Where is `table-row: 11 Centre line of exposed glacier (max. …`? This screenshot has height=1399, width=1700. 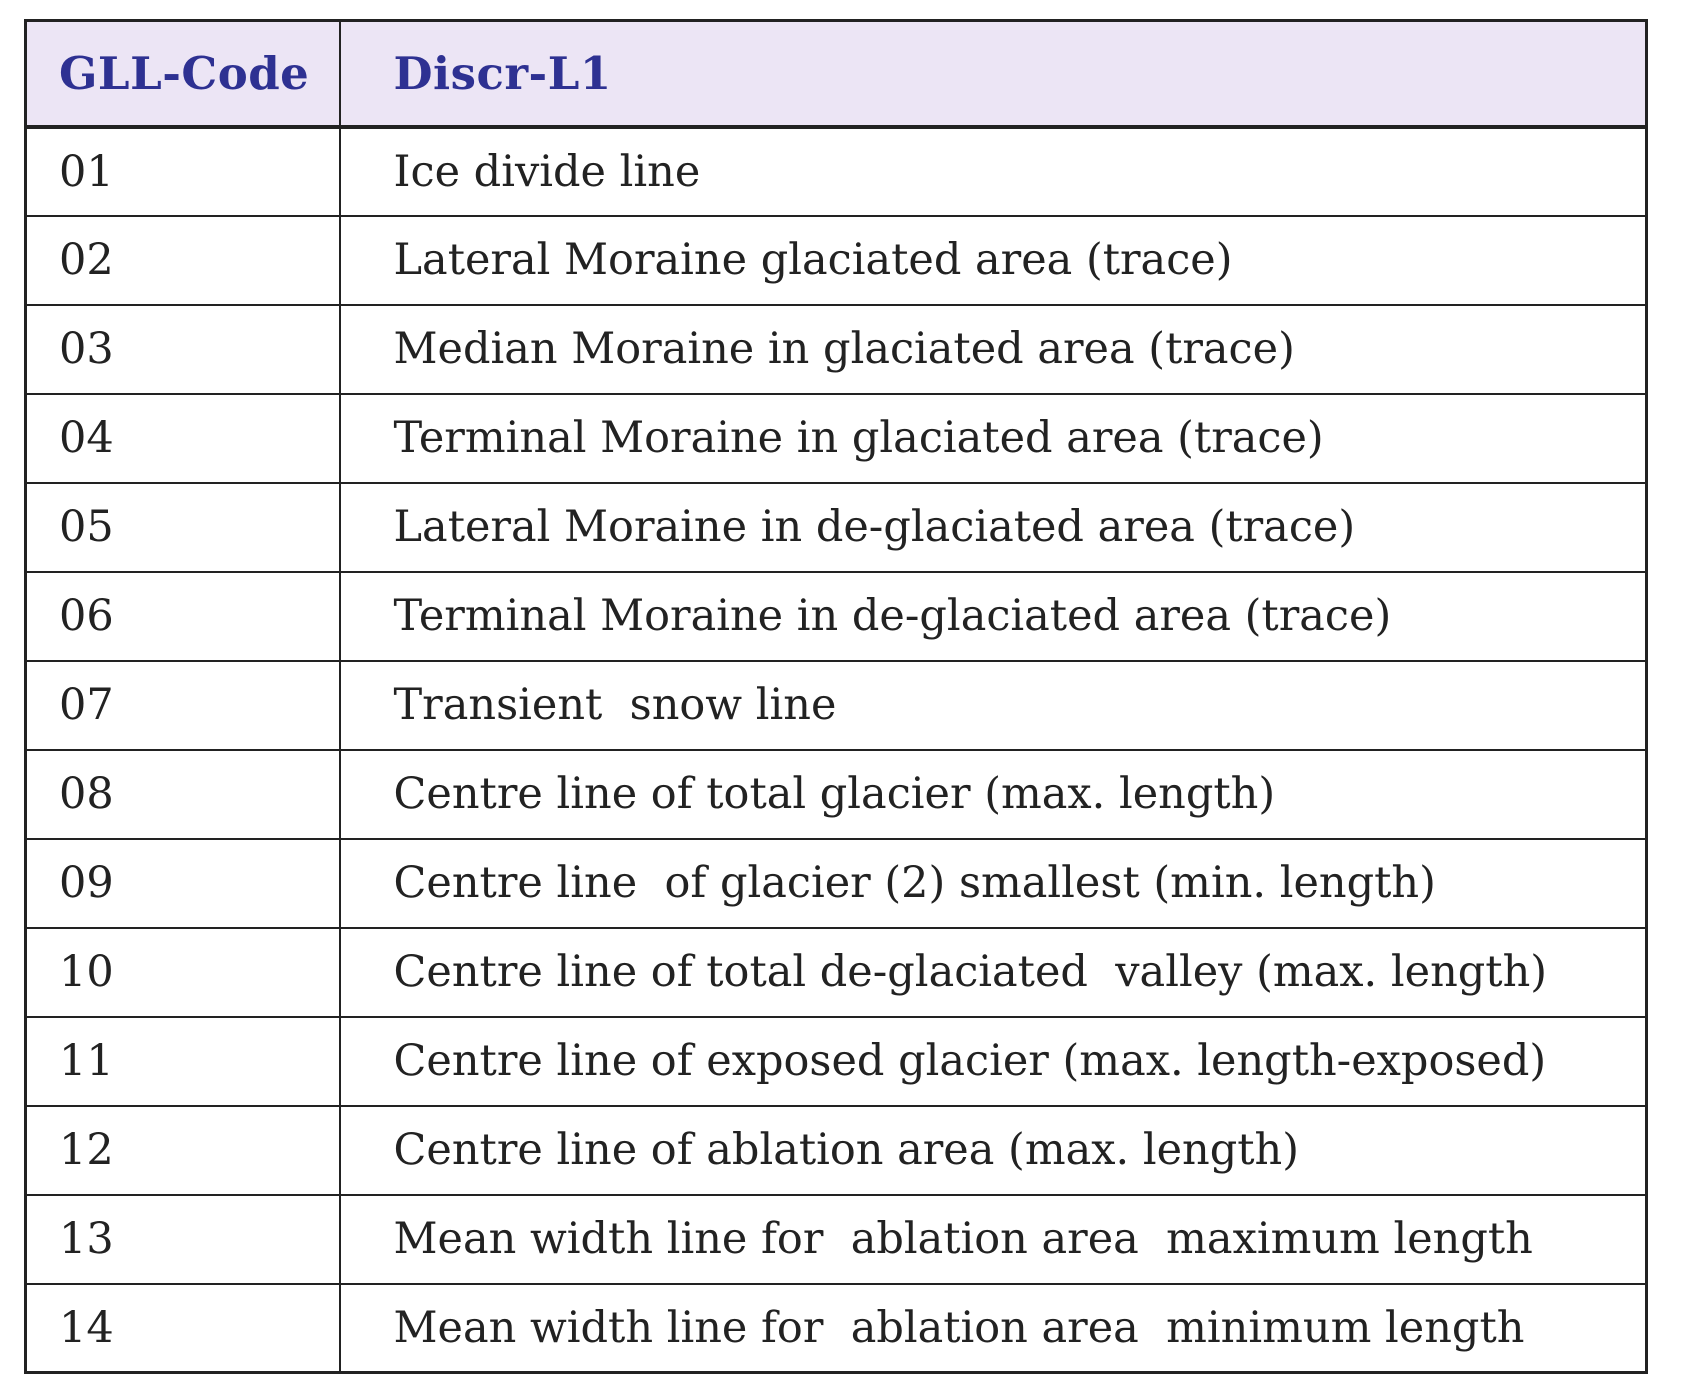 table-row: 11 Centre line of exposed glacier (max. … is located at coordinates (836, 1061).